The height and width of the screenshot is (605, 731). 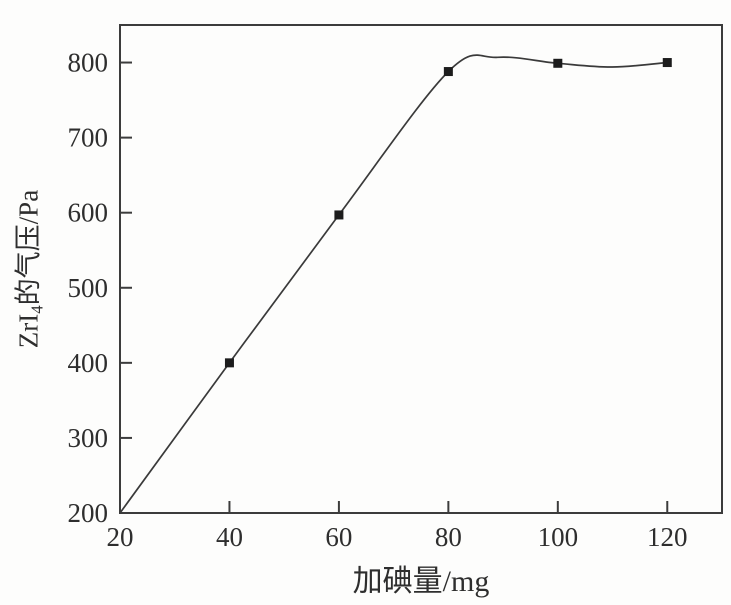 I want to click on y-tick-label: 400, so click(x=88, y=363).